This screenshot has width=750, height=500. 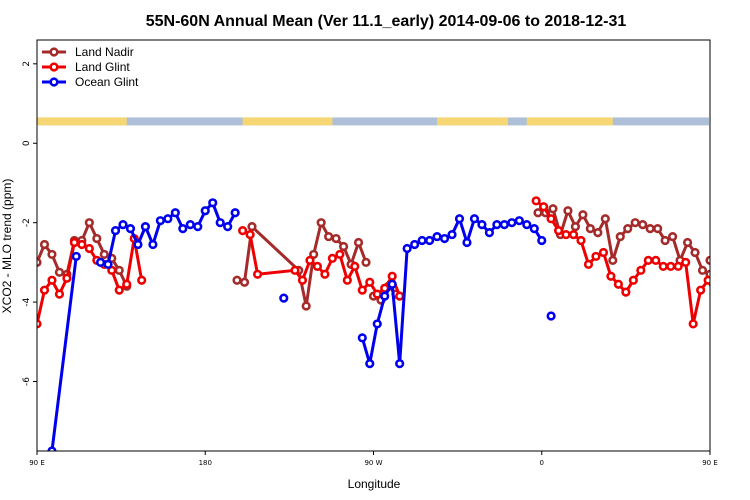 What do you see at coordinates (27, 301) in the screenshot?
I see `y-tick-label: -4` at bounding box center [27, 301].